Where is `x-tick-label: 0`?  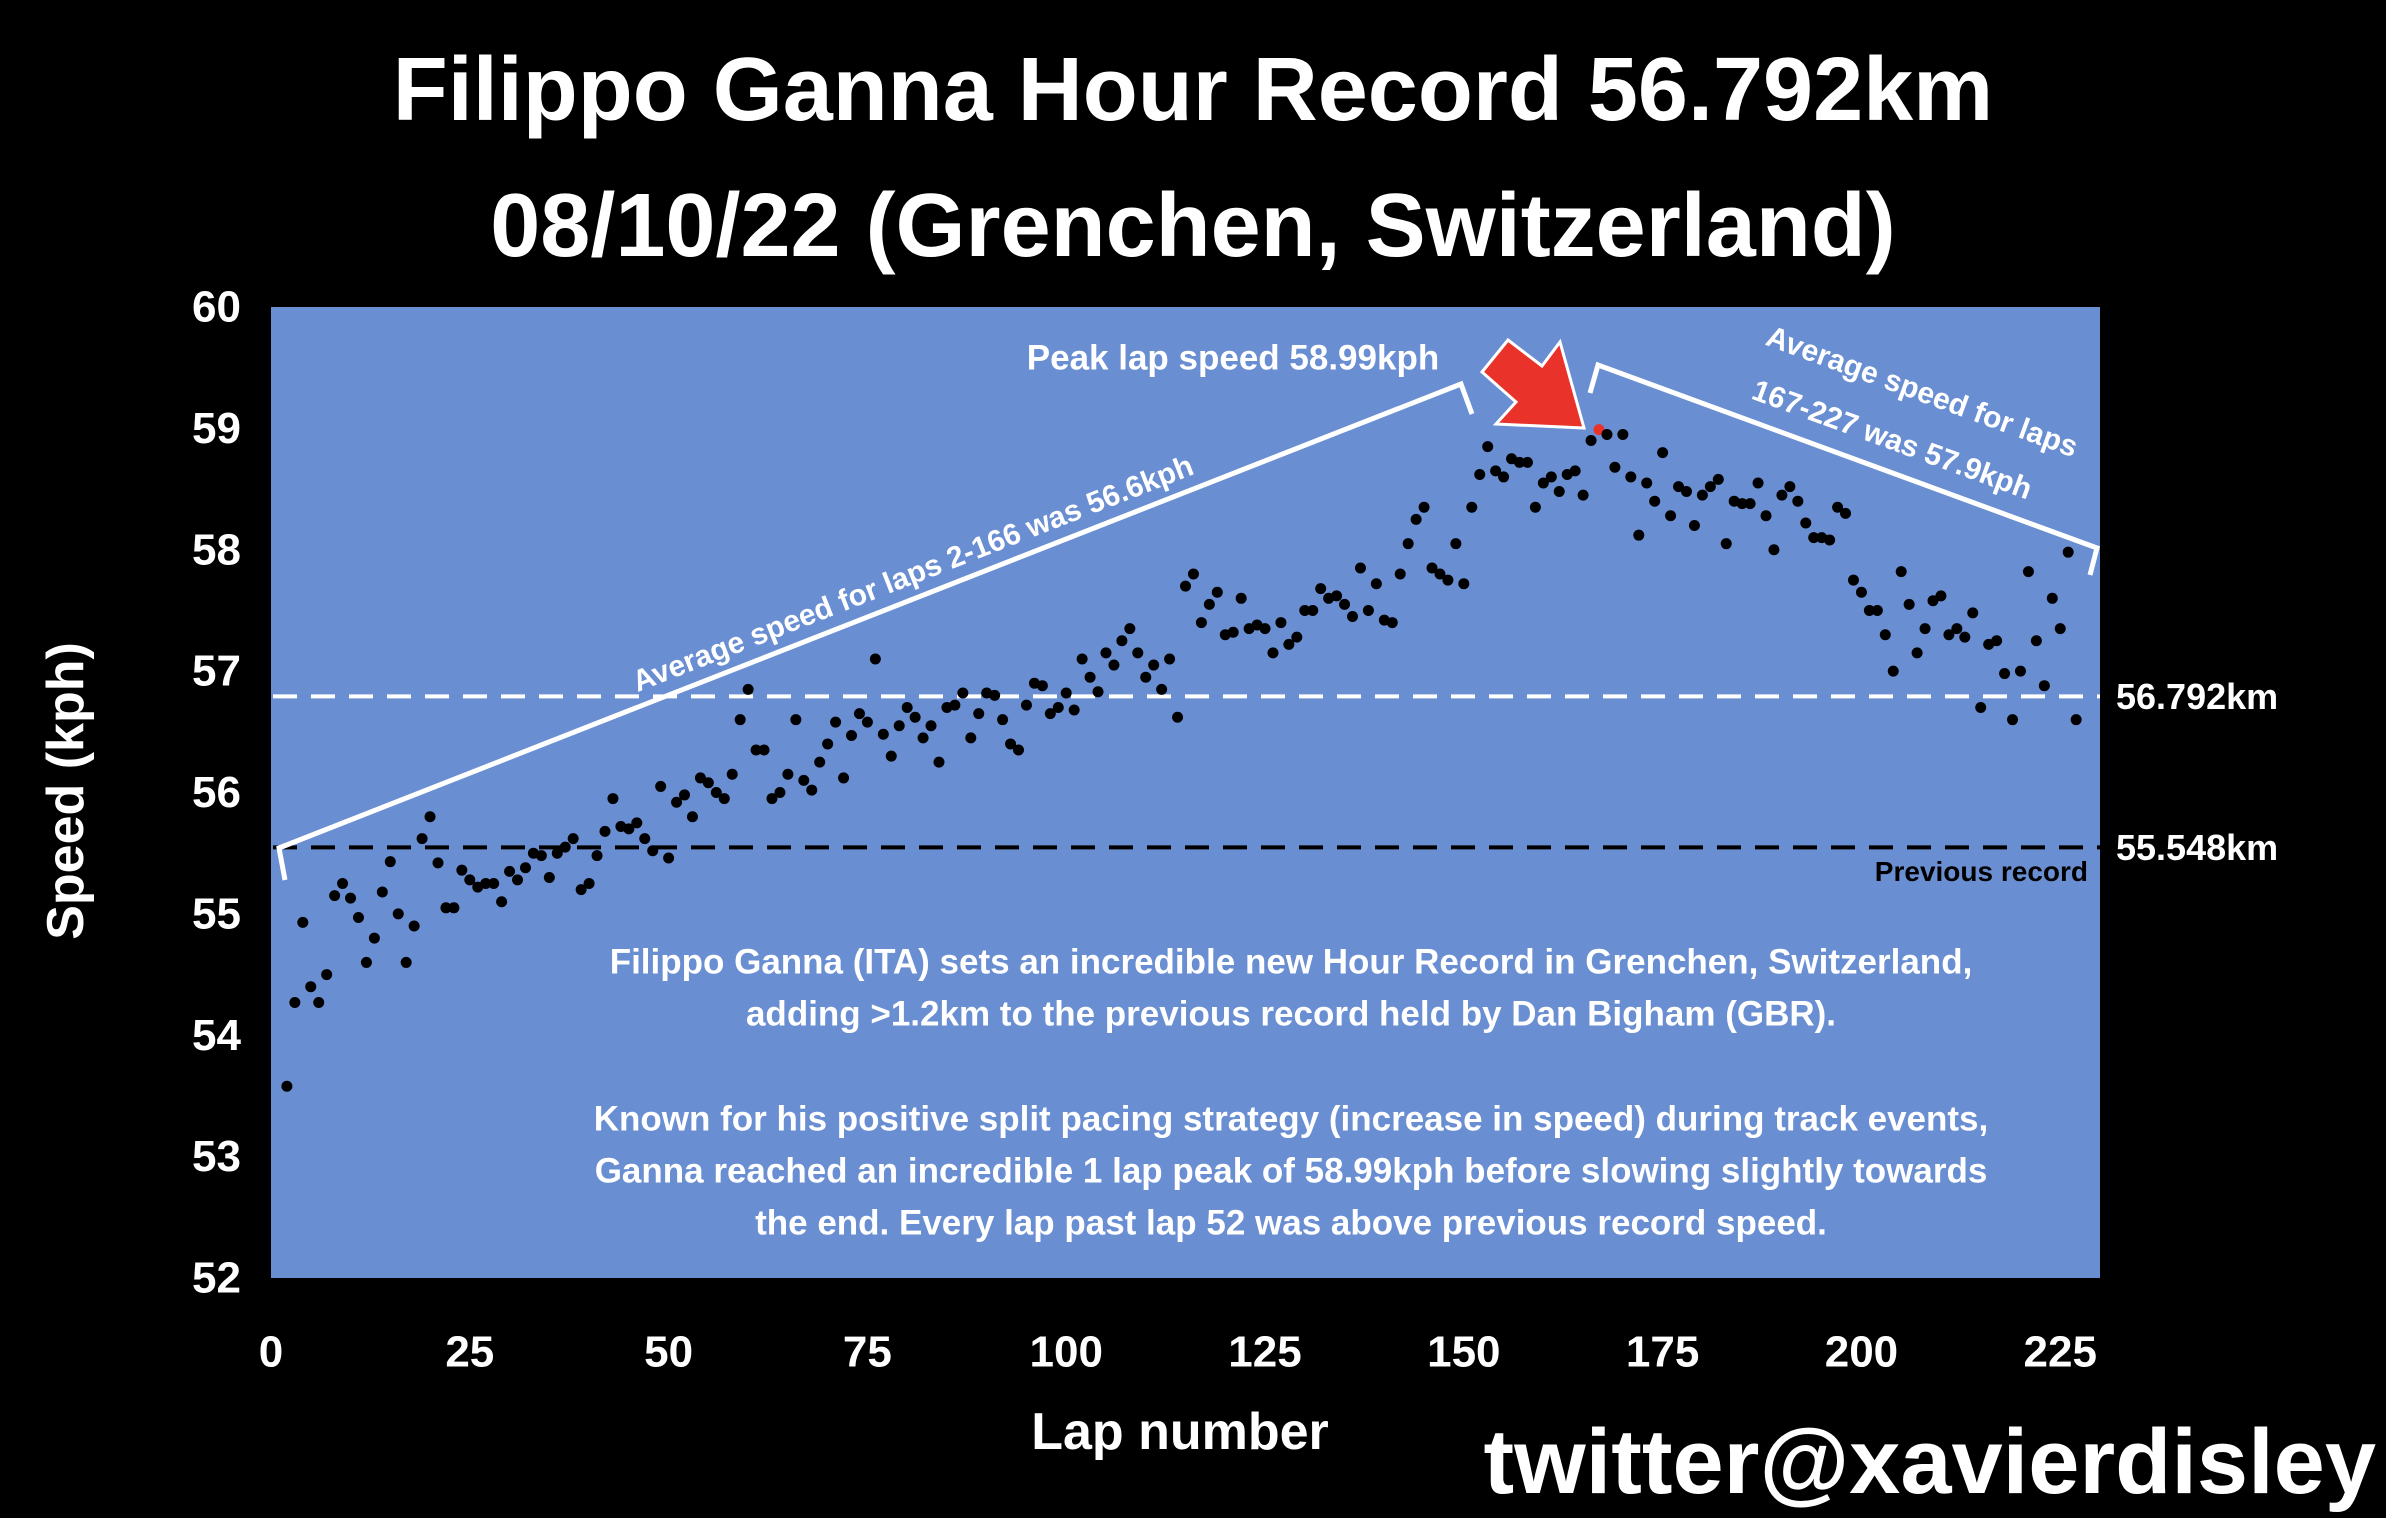
x-tick-label: 0 is located at coordinates (271, 1352).